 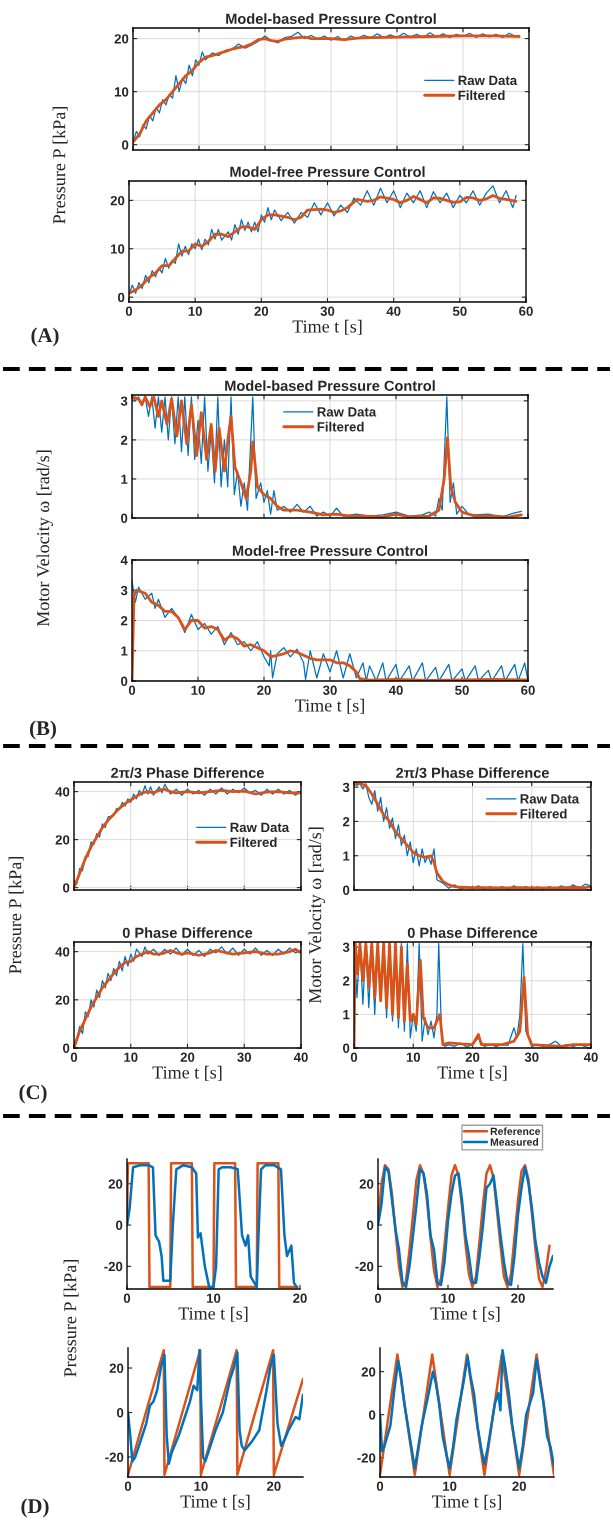 I want to click on text: (C), so click(x=33, y=1094).